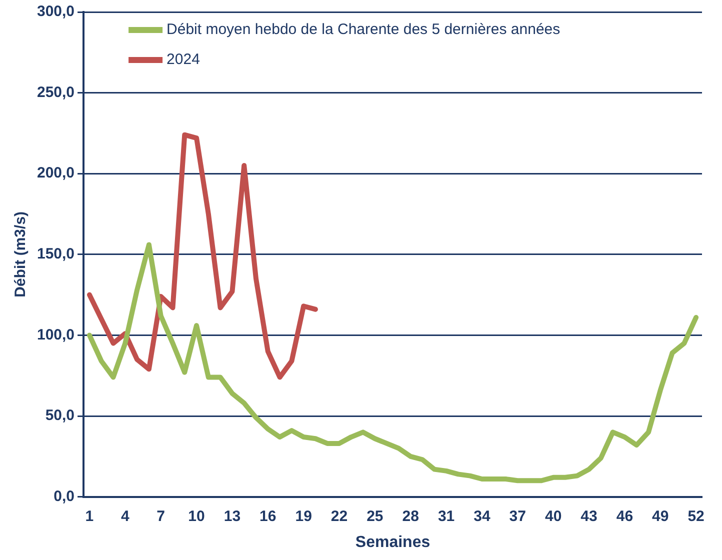 Image resolution: width=722 pixels, height=560 pixels. I want to click on y-tick-label: 300,0, so click(55, 11).